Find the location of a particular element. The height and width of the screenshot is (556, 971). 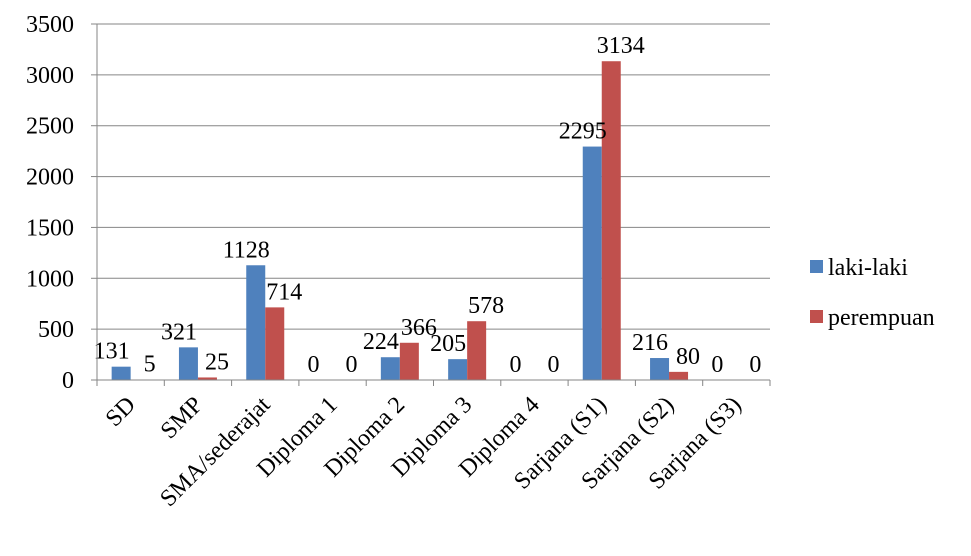

legend: laki-laki perempuan is located at coordinates (872, 293).